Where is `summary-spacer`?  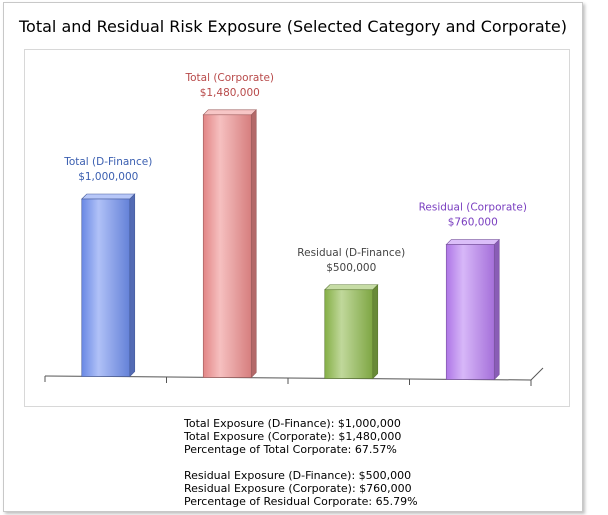 summary-spacer is located at coordinates (301, 462).